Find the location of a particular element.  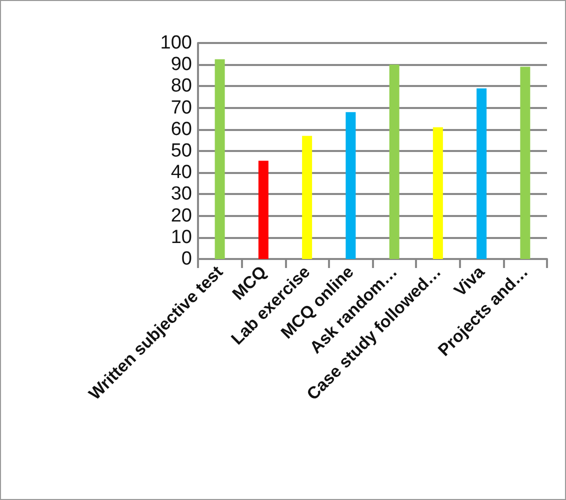

y-tick-label: 30 is located at coordinates (181, 194).